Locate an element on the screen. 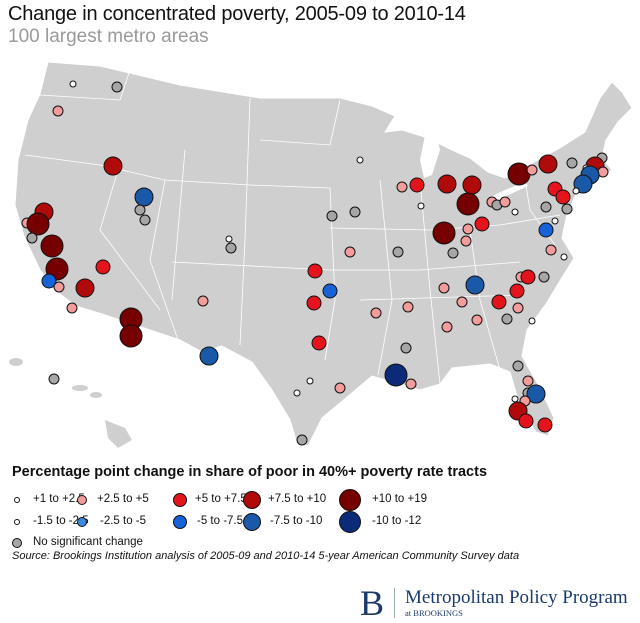 Image resolution: width=640 pixels, height=623 pixels. map-subtitle: 100 largest metro areas is located at coordinates (108, 36).